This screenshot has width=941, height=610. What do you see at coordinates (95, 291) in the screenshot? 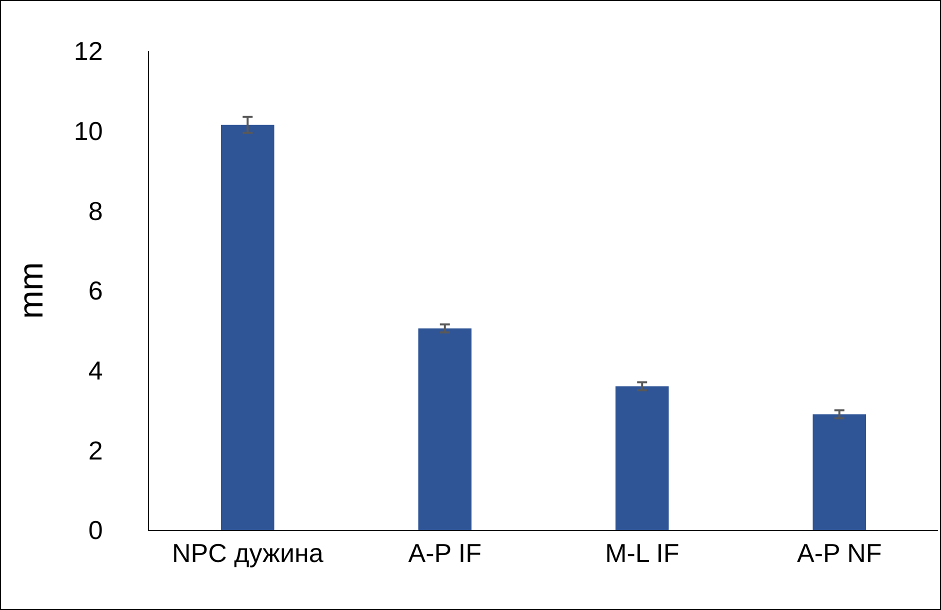
I see `y-tick-label: 6` at bounding box center [95, 291].